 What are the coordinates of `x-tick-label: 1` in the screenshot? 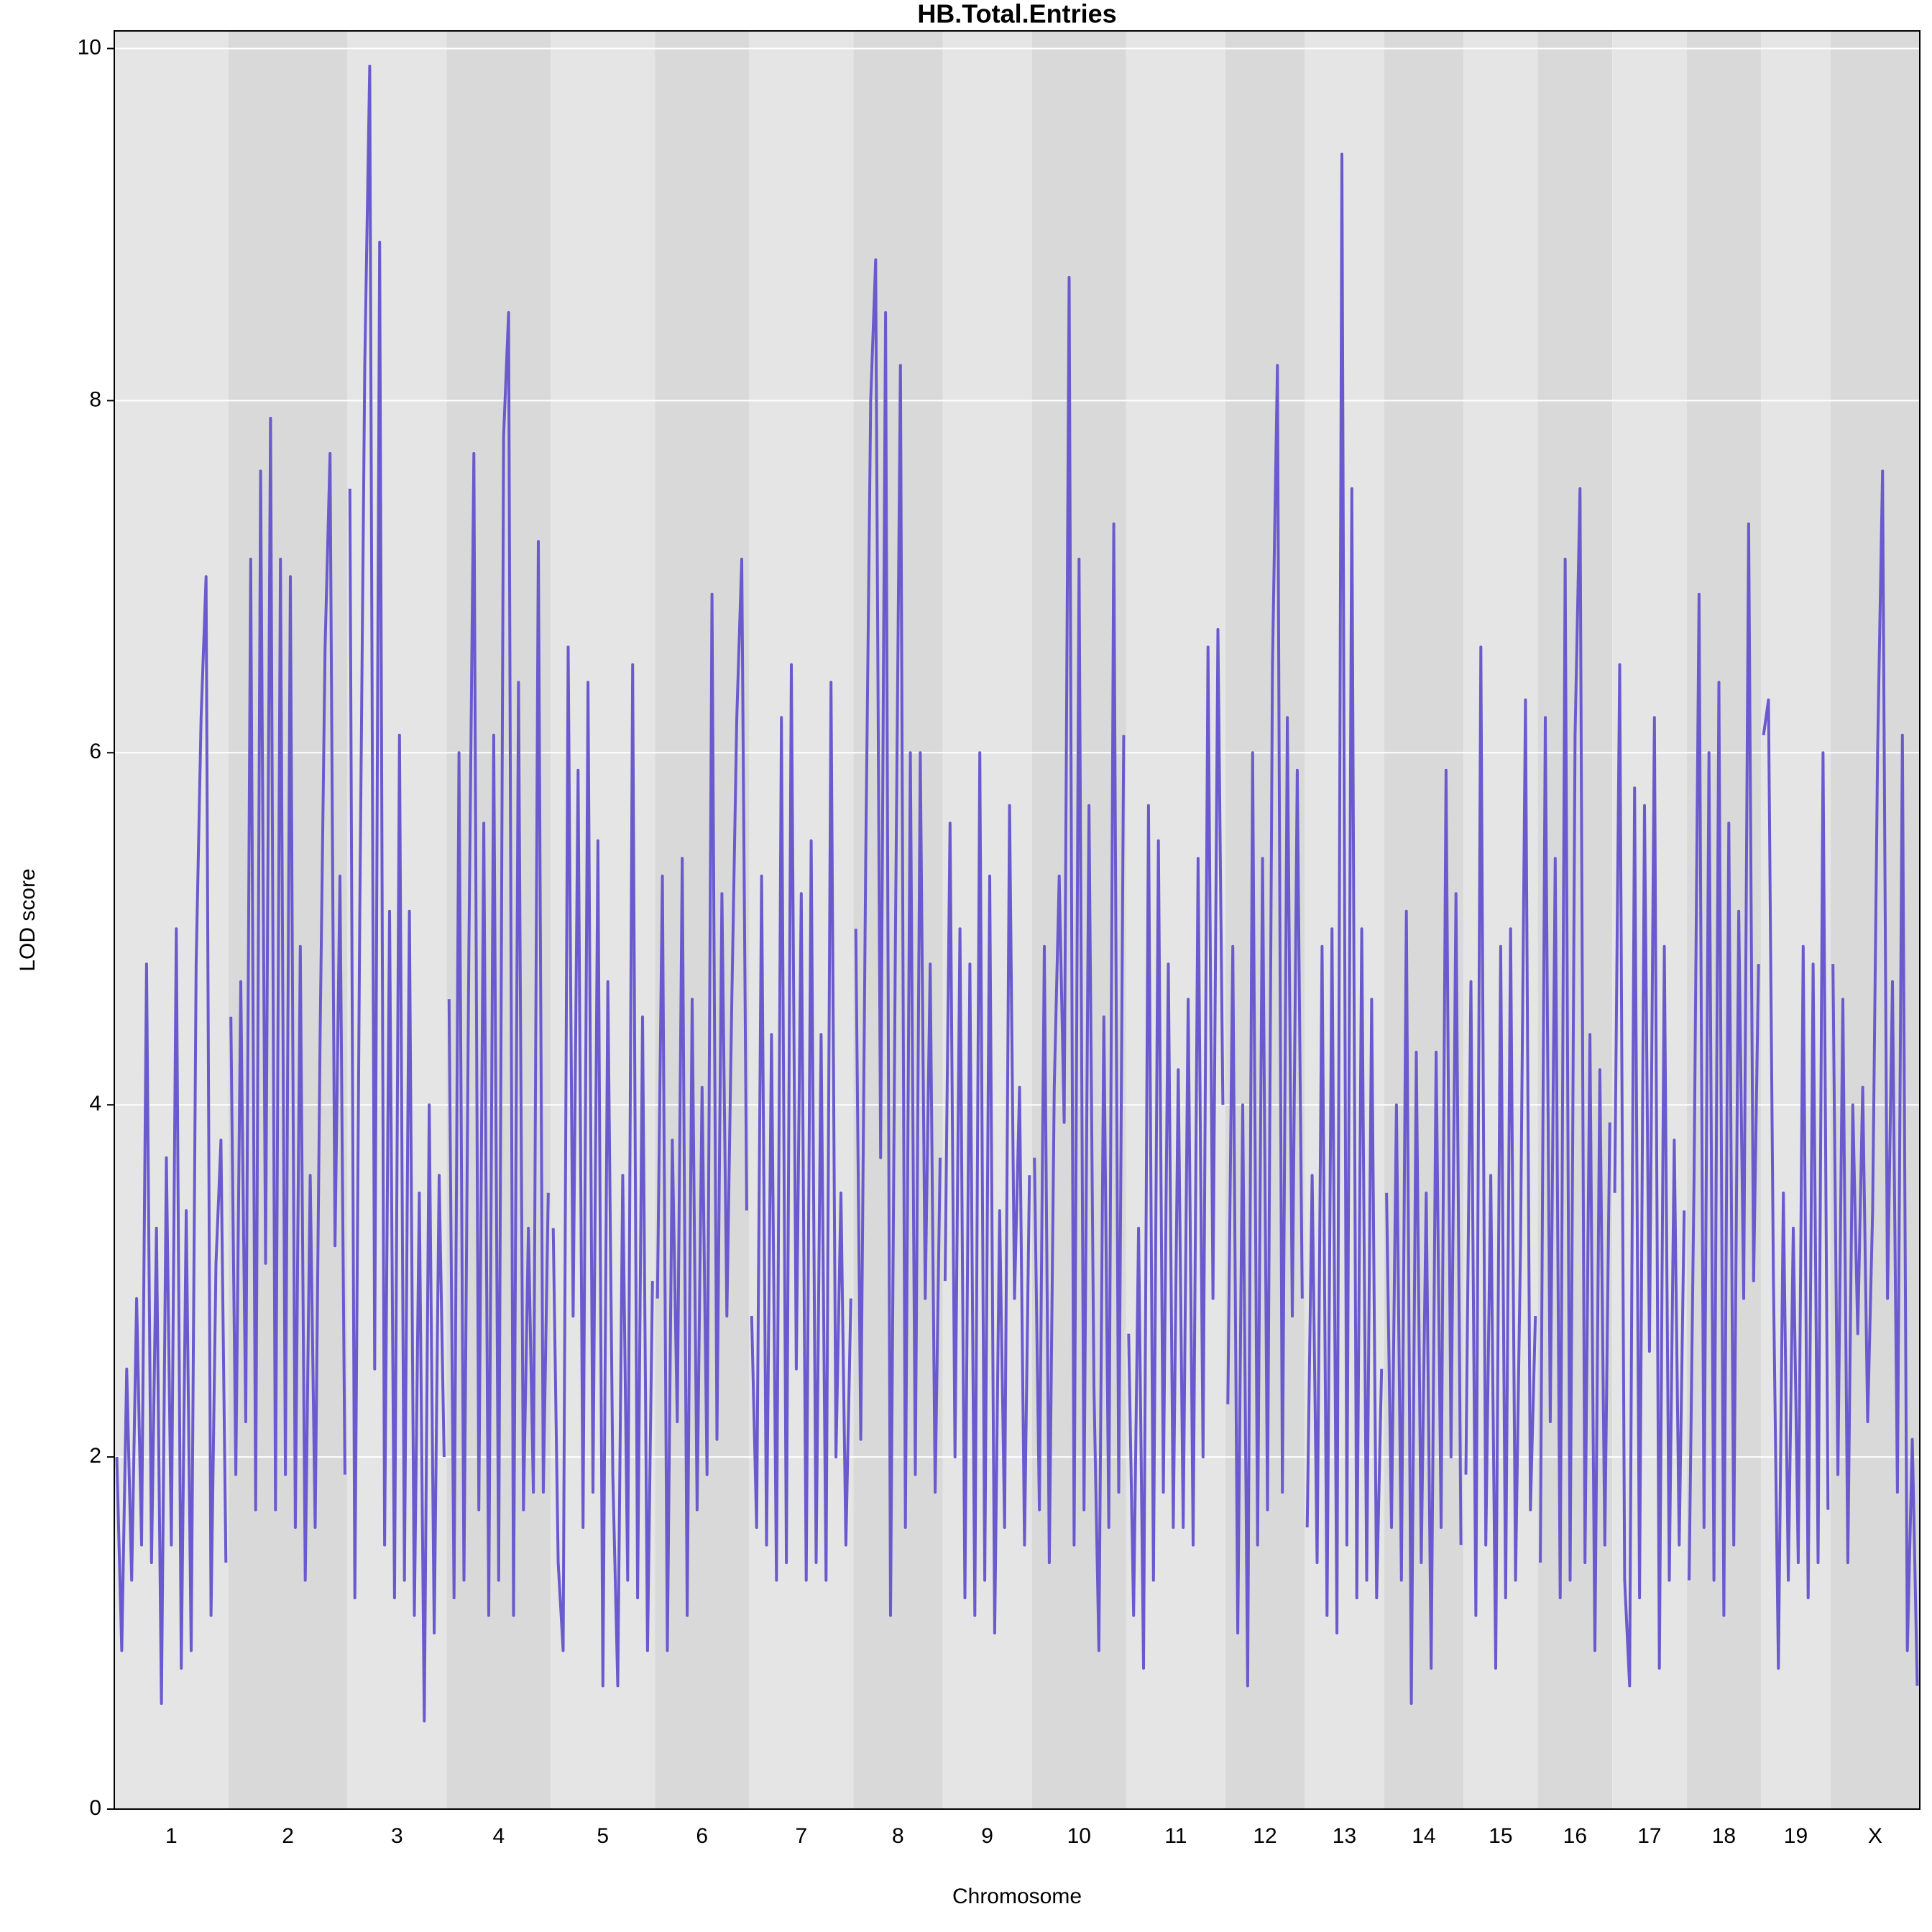 It's located at (171, 1836).